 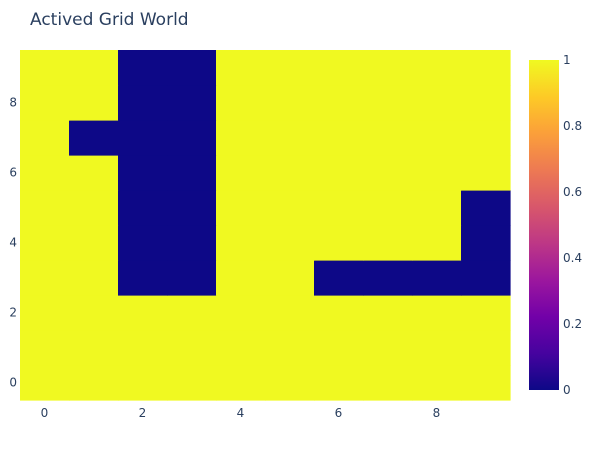 I want to click on y-tick-label: 2, so click(x=13, y=313).